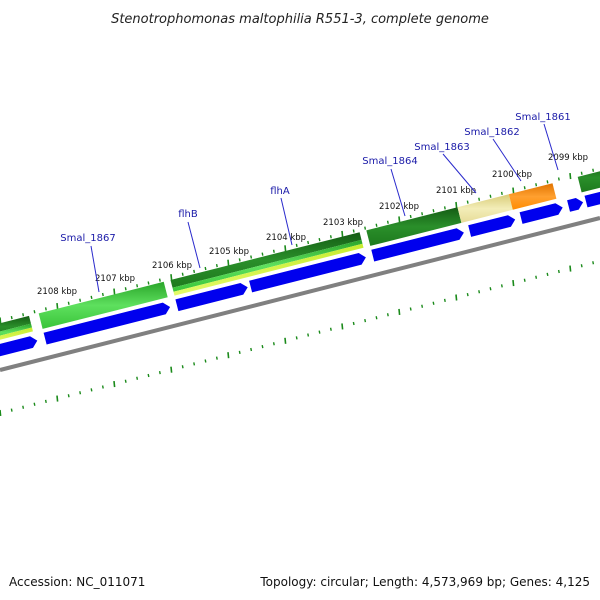 This screenshot has width=600, height=600. I want to click on position-label: 2107 kbp, so click(115, 279).